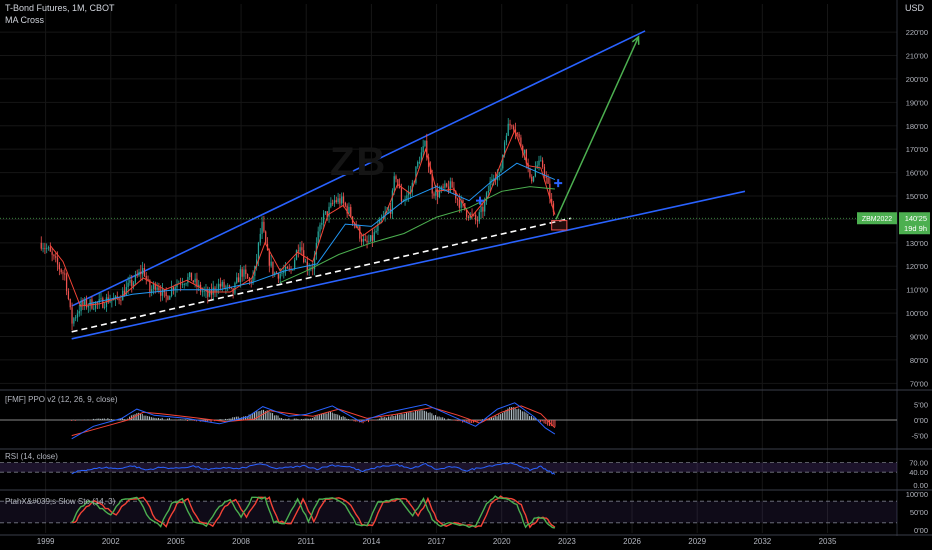 The image size is (932, 550). Describe the element at coordinates (877, 218) in the screenshot. I see `symbol-tag` at that location.